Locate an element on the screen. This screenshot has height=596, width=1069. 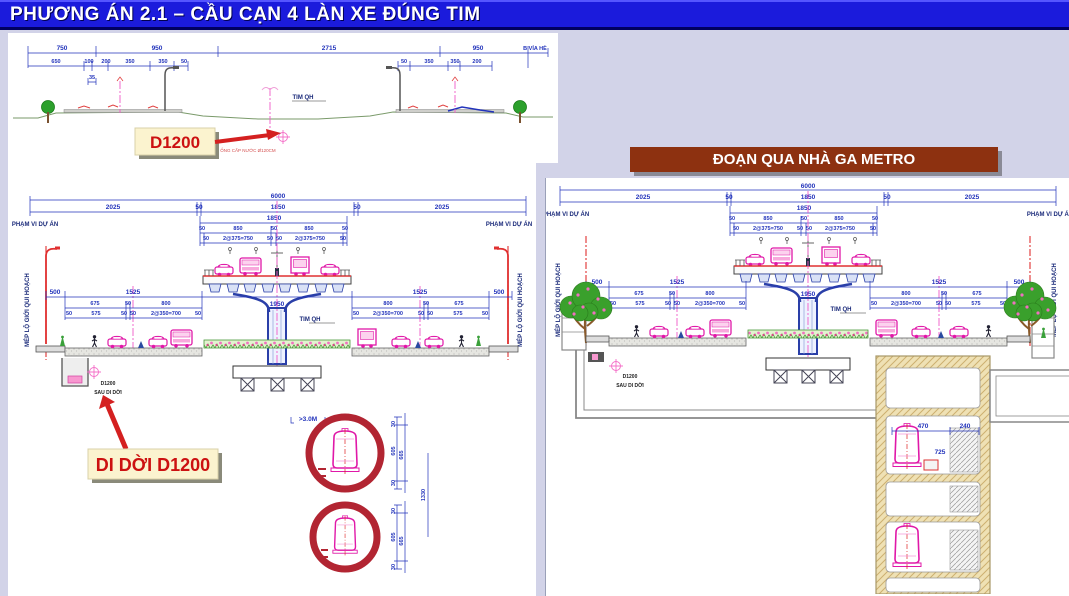
red-light-pole is located at coordinates (502, 295).